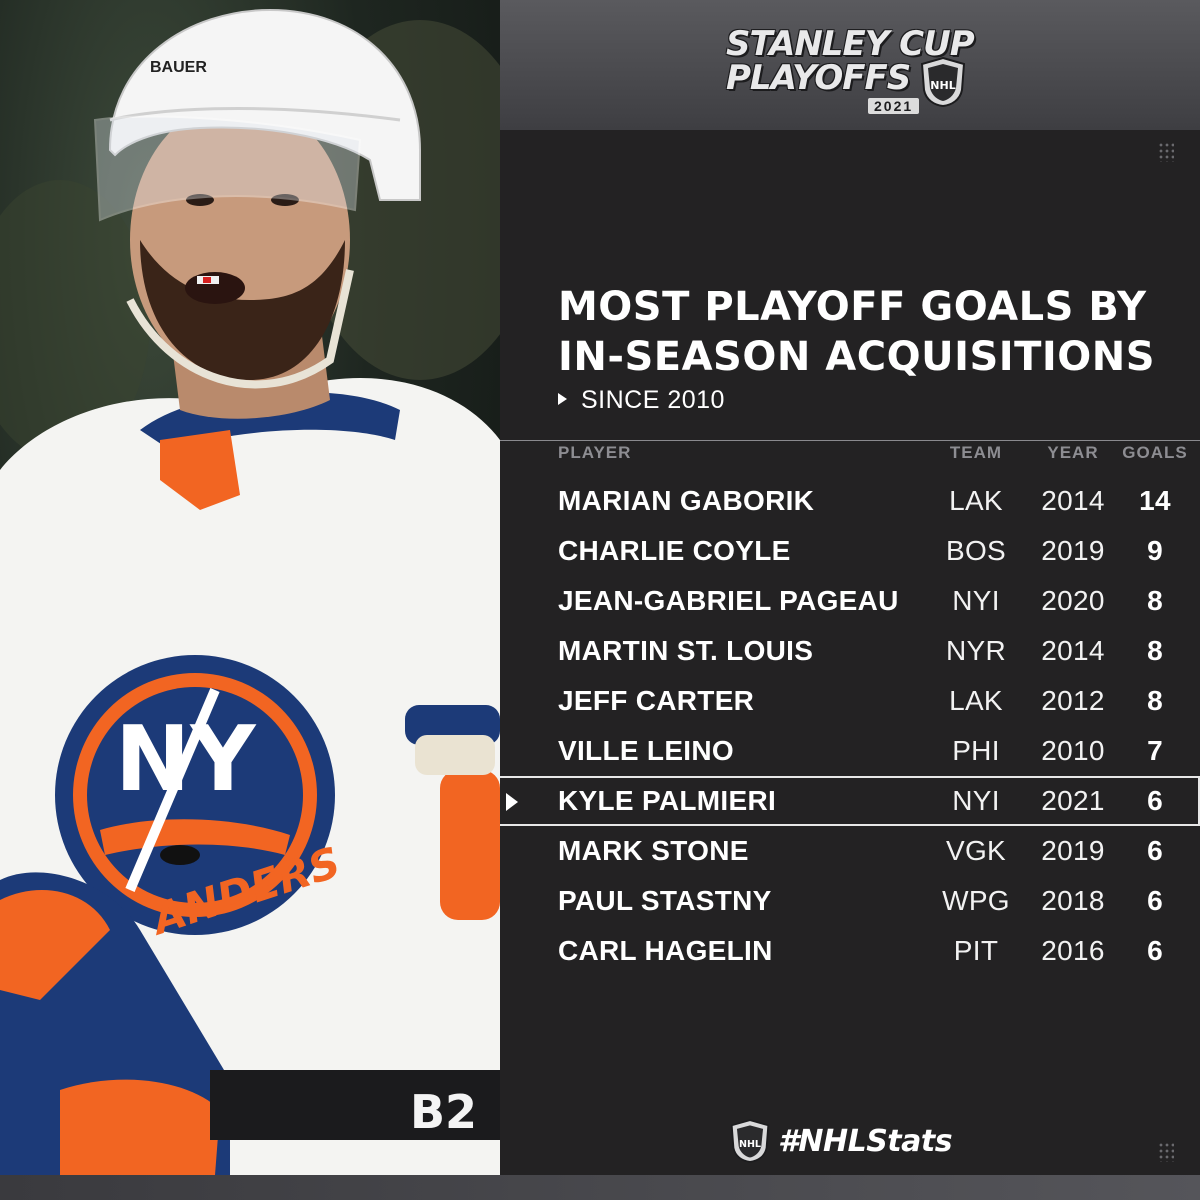  What do you see at coordinates (850, 501) in the screenshot?
I see `table-row: MARIAN GABORIK LAK 2014 14` at bounding box center [850, 501].